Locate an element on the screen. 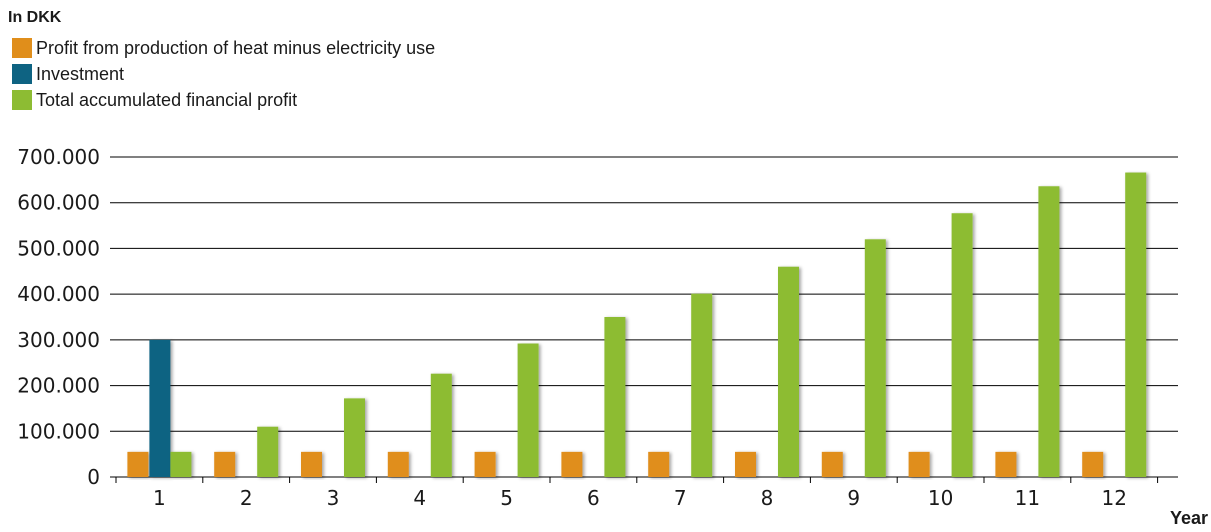 The height and width of the screenshot is (532, 1211). x-tick-label: 11 is located at coordinates (1027, 498).